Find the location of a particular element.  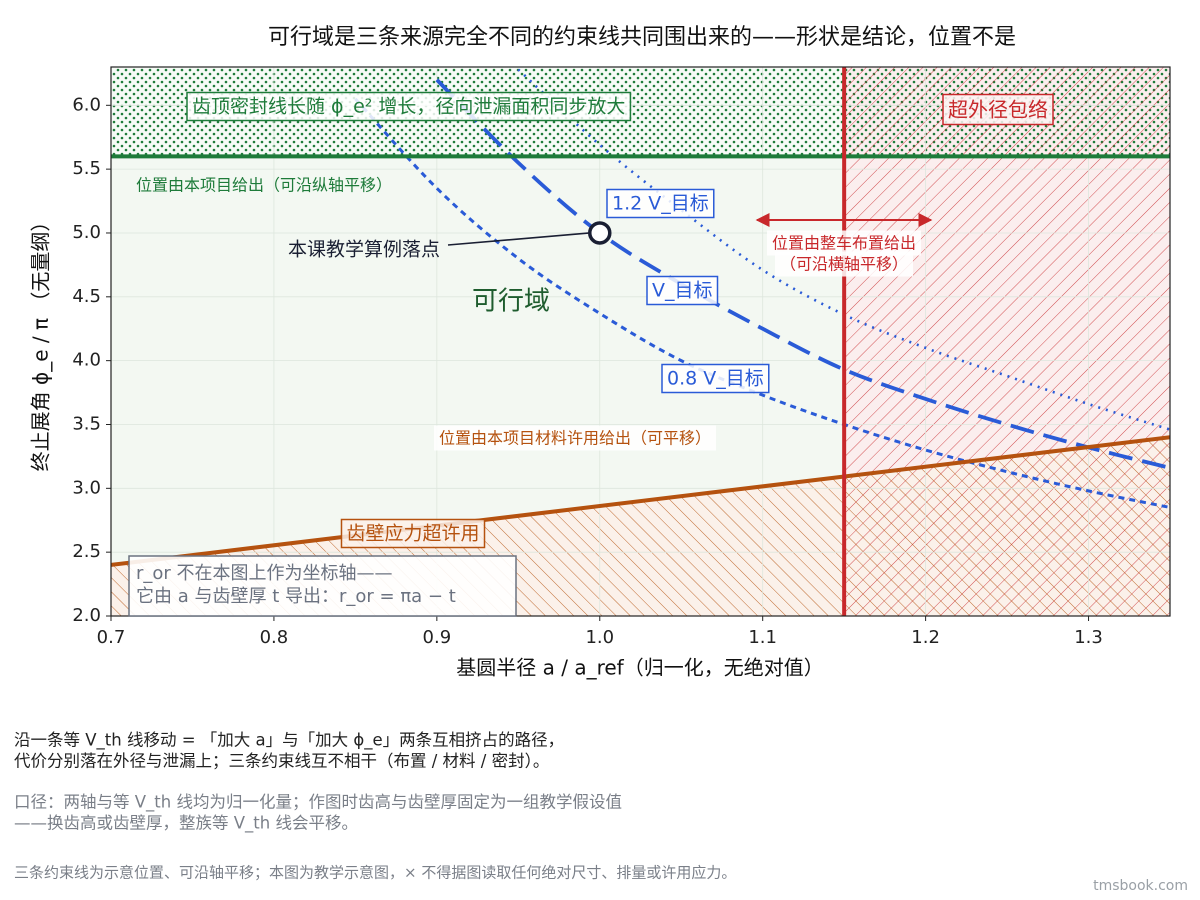

point-label: 本课教学算例落点 is located at coordinates (364, 250).